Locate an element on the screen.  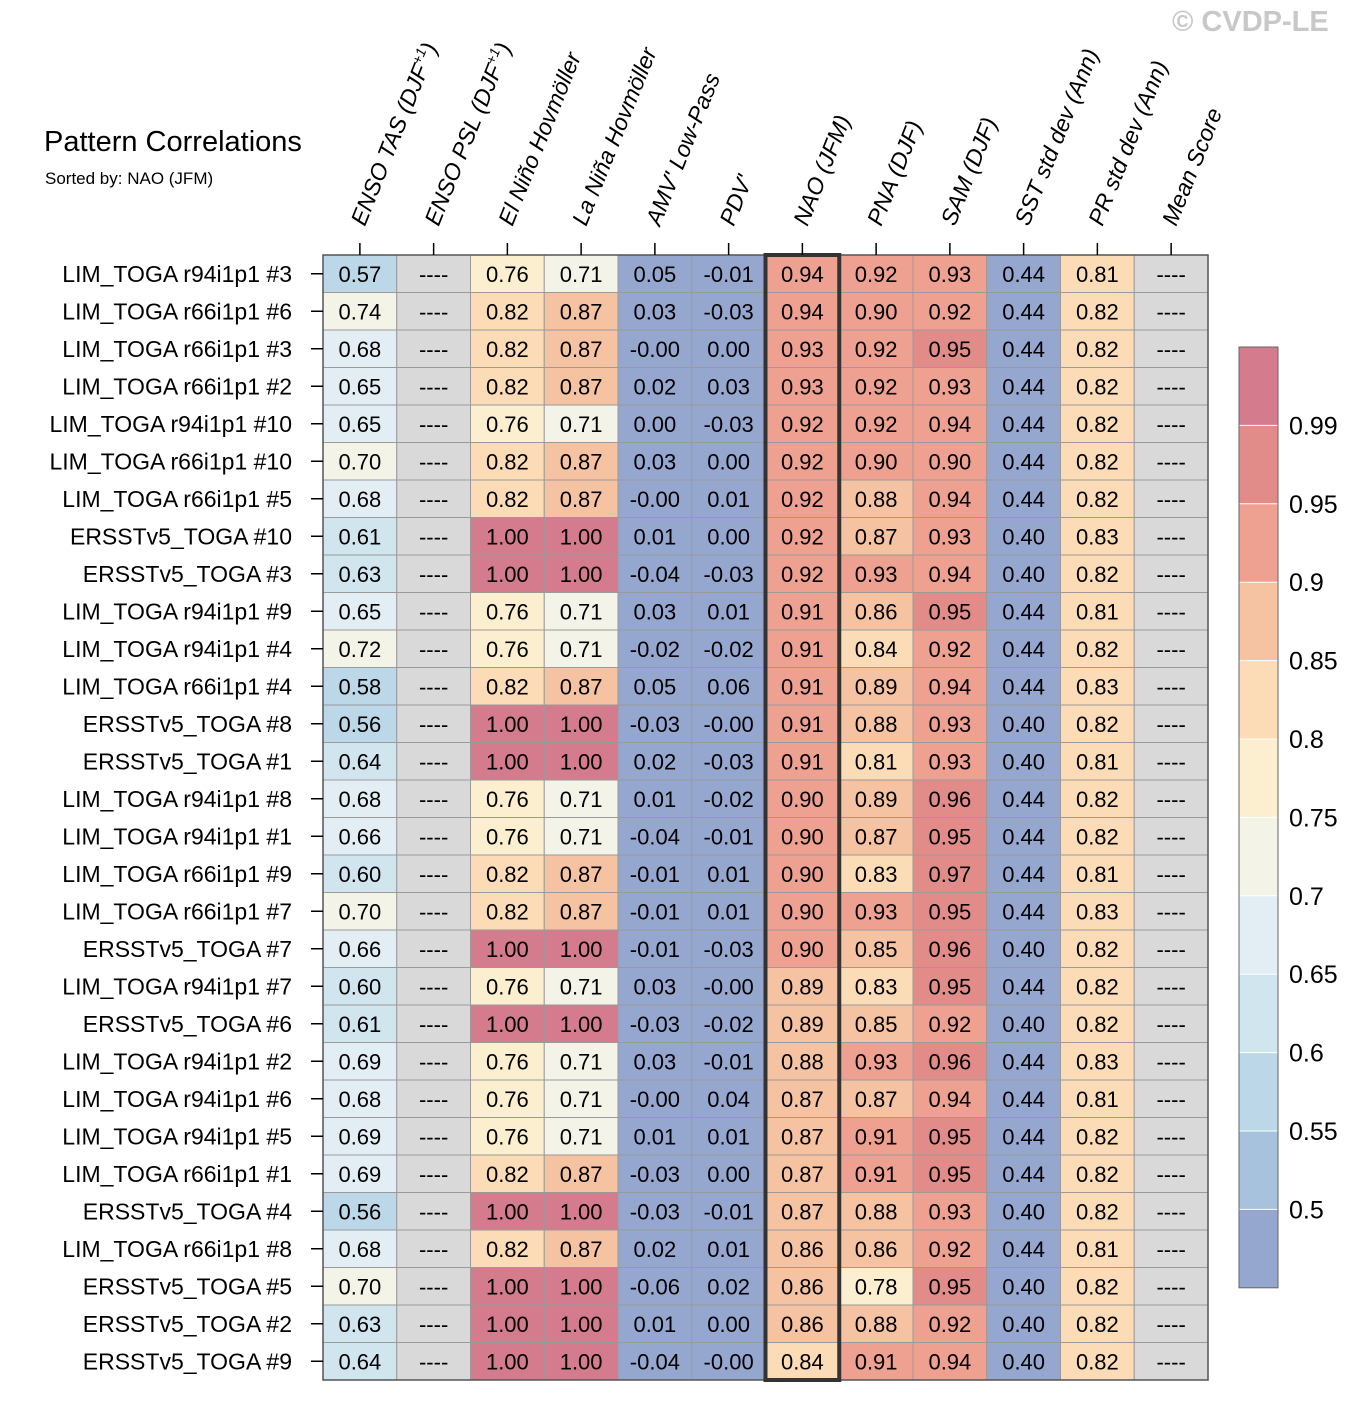
row-label: LIM_TOGA r94i1p1 #2 is located at coordinates (177, 1061).